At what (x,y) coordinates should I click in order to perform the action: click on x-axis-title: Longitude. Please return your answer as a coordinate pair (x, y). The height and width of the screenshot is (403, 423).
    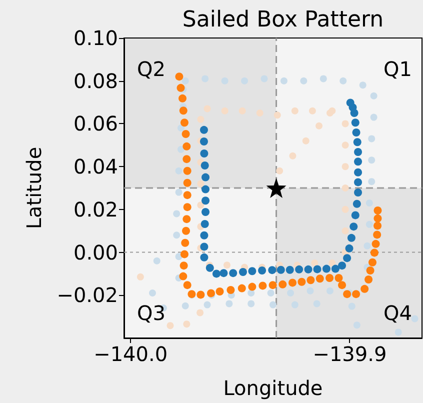
    Looking at the image, I should click on (273, 388).